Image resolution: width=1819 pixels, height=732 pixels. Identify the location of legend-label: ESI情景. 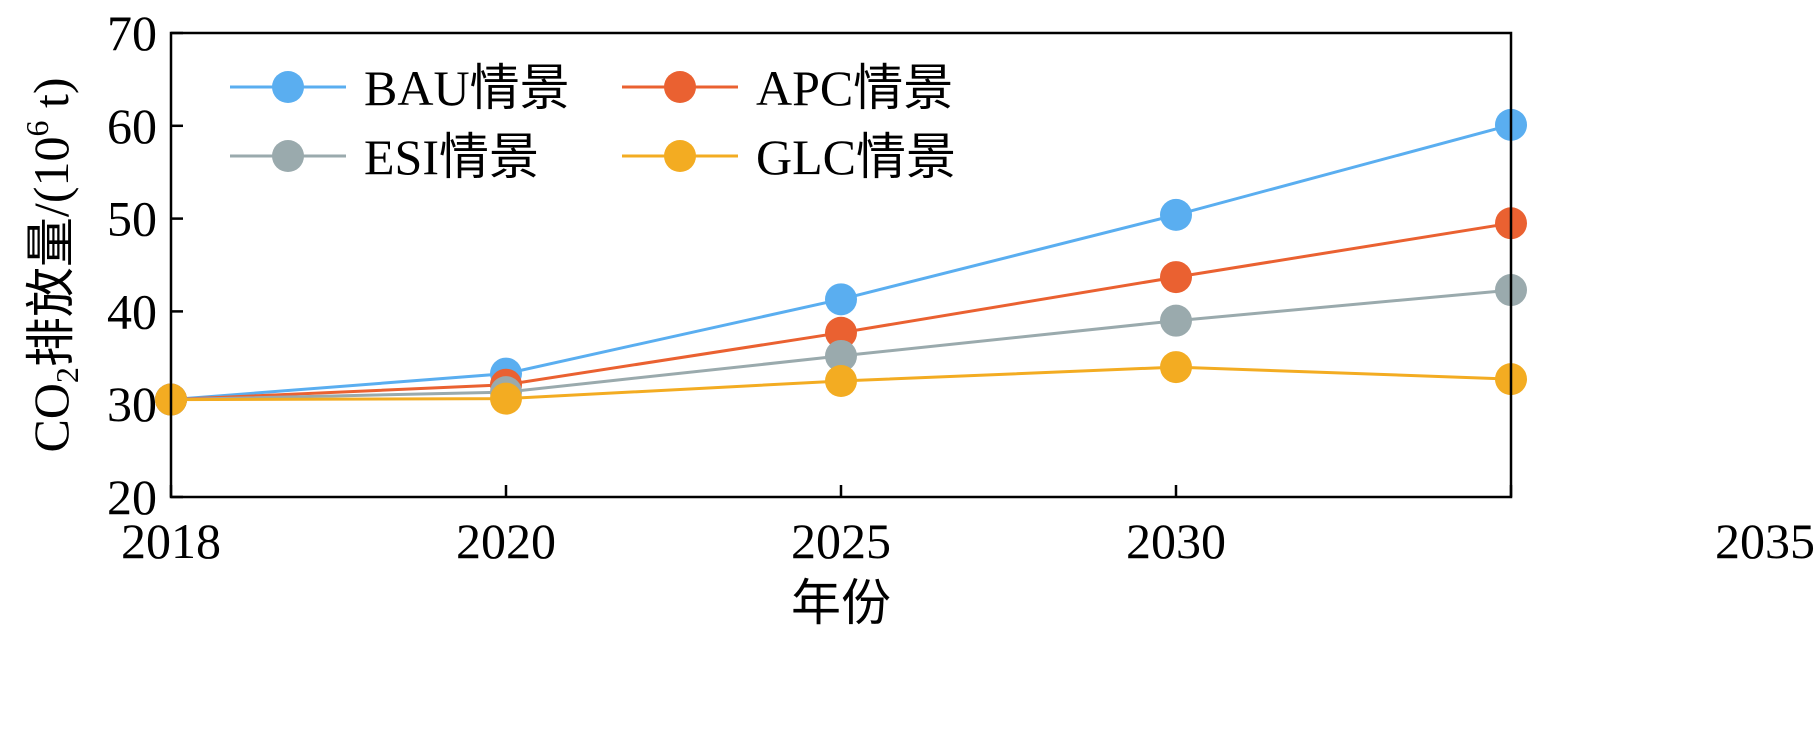
(451, 157).